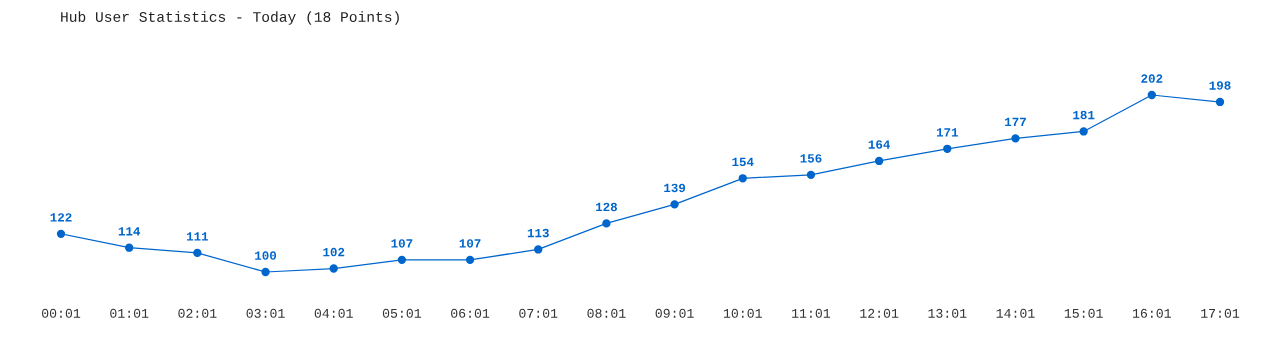 Image resolution: width=1280 pixels, height=350 pixels. What do you see at coordinates (1015, 122) in the screenshot?
I see `data-label: 177` at bounding box center [1015, 122].